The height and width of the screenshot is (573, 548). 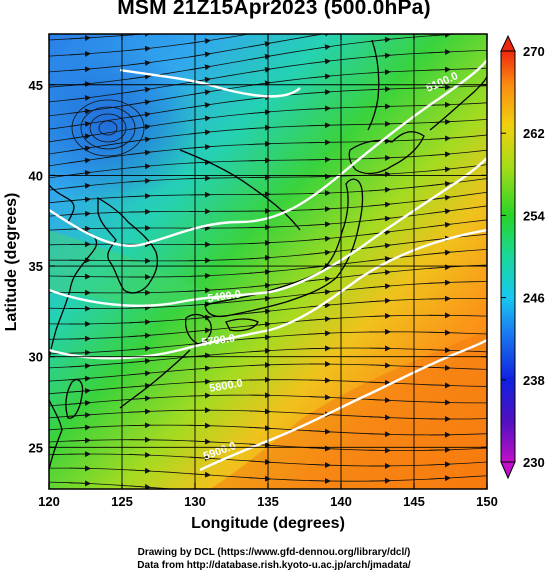 What do you see at coordinates (128, 245) in the screenshot?
I see `korea-peninsula` at bounding box center [128, 245].